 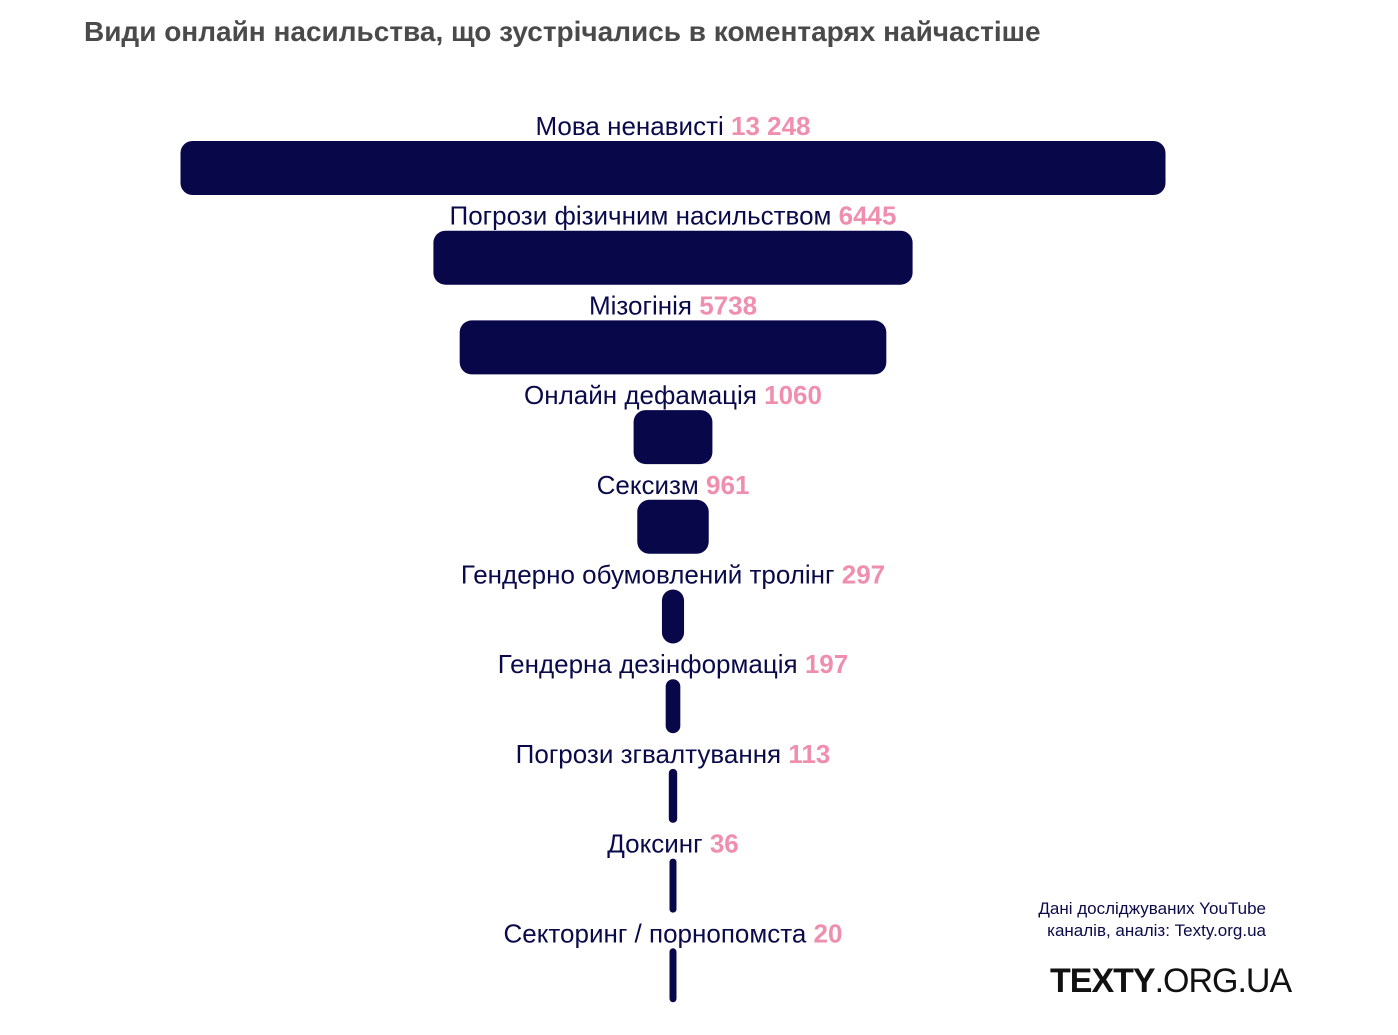 What do you see at coordinates (651, 575) in the screenshot?
I see `category-label: Гендерно обумовлений тролінг` at bounding box center [651, 575].